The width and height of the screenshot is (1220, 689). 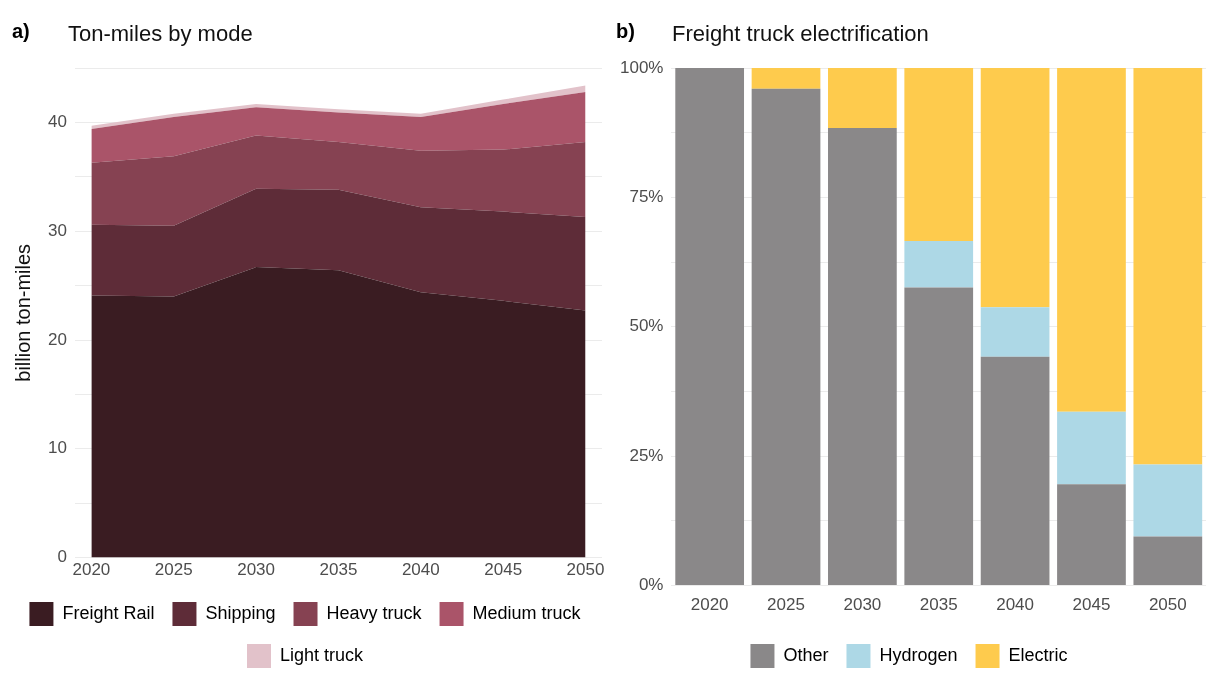 What do you see at coordinates (108, 612) in the screenshot?
I see `legend-label: Freight Rail` at bounding box center [108, 612].